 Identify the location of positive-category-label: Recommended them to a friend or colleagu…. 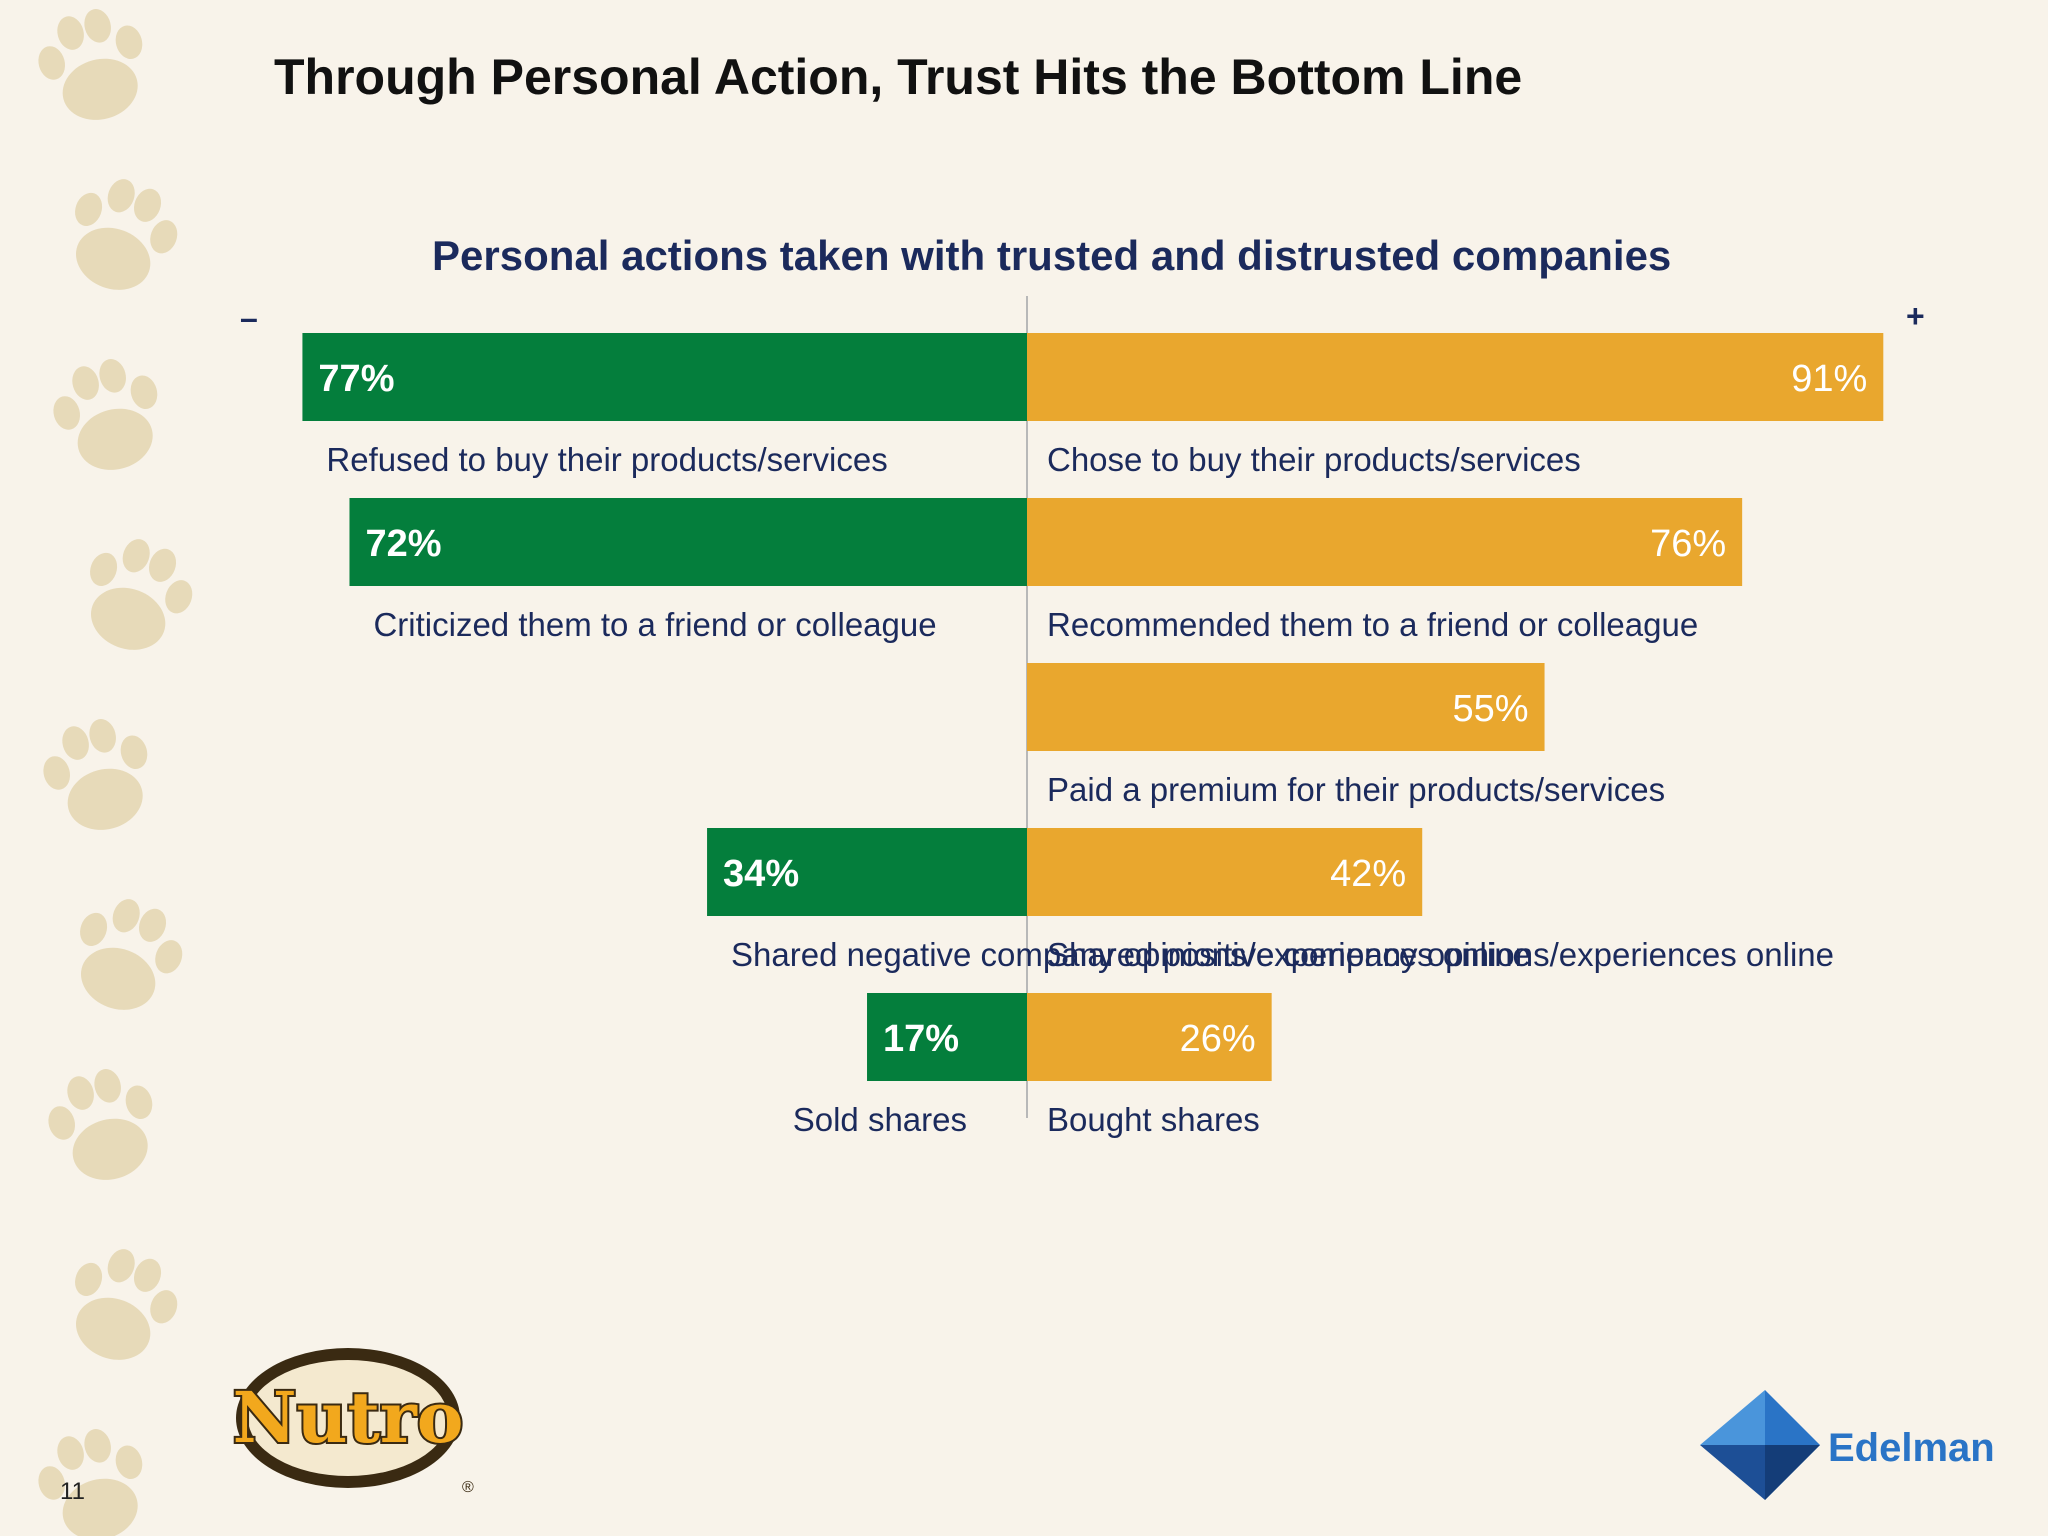
(1372, 624).